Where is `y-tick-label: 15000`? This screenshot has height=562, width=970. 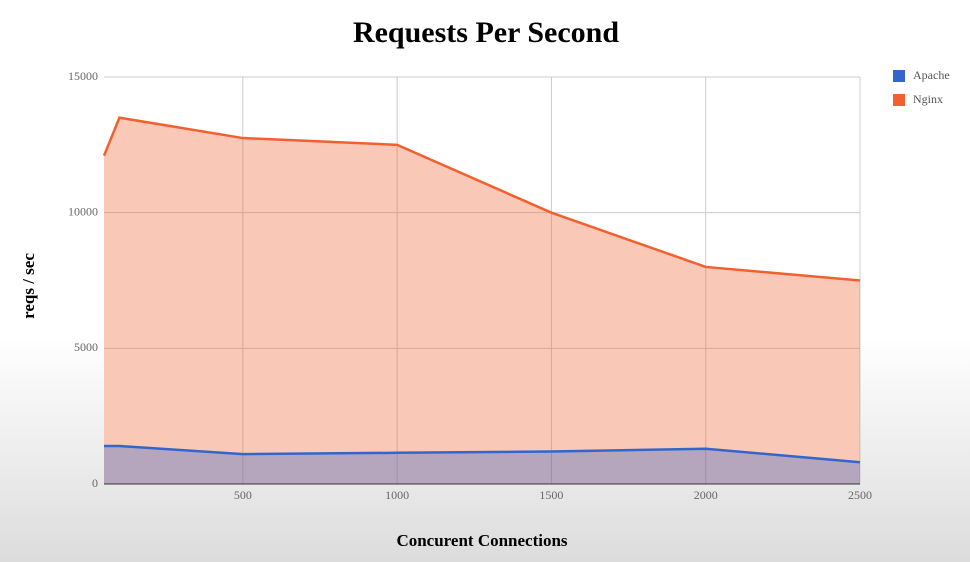 y-tick-label: 15000 is located at coordinates (83, 76).